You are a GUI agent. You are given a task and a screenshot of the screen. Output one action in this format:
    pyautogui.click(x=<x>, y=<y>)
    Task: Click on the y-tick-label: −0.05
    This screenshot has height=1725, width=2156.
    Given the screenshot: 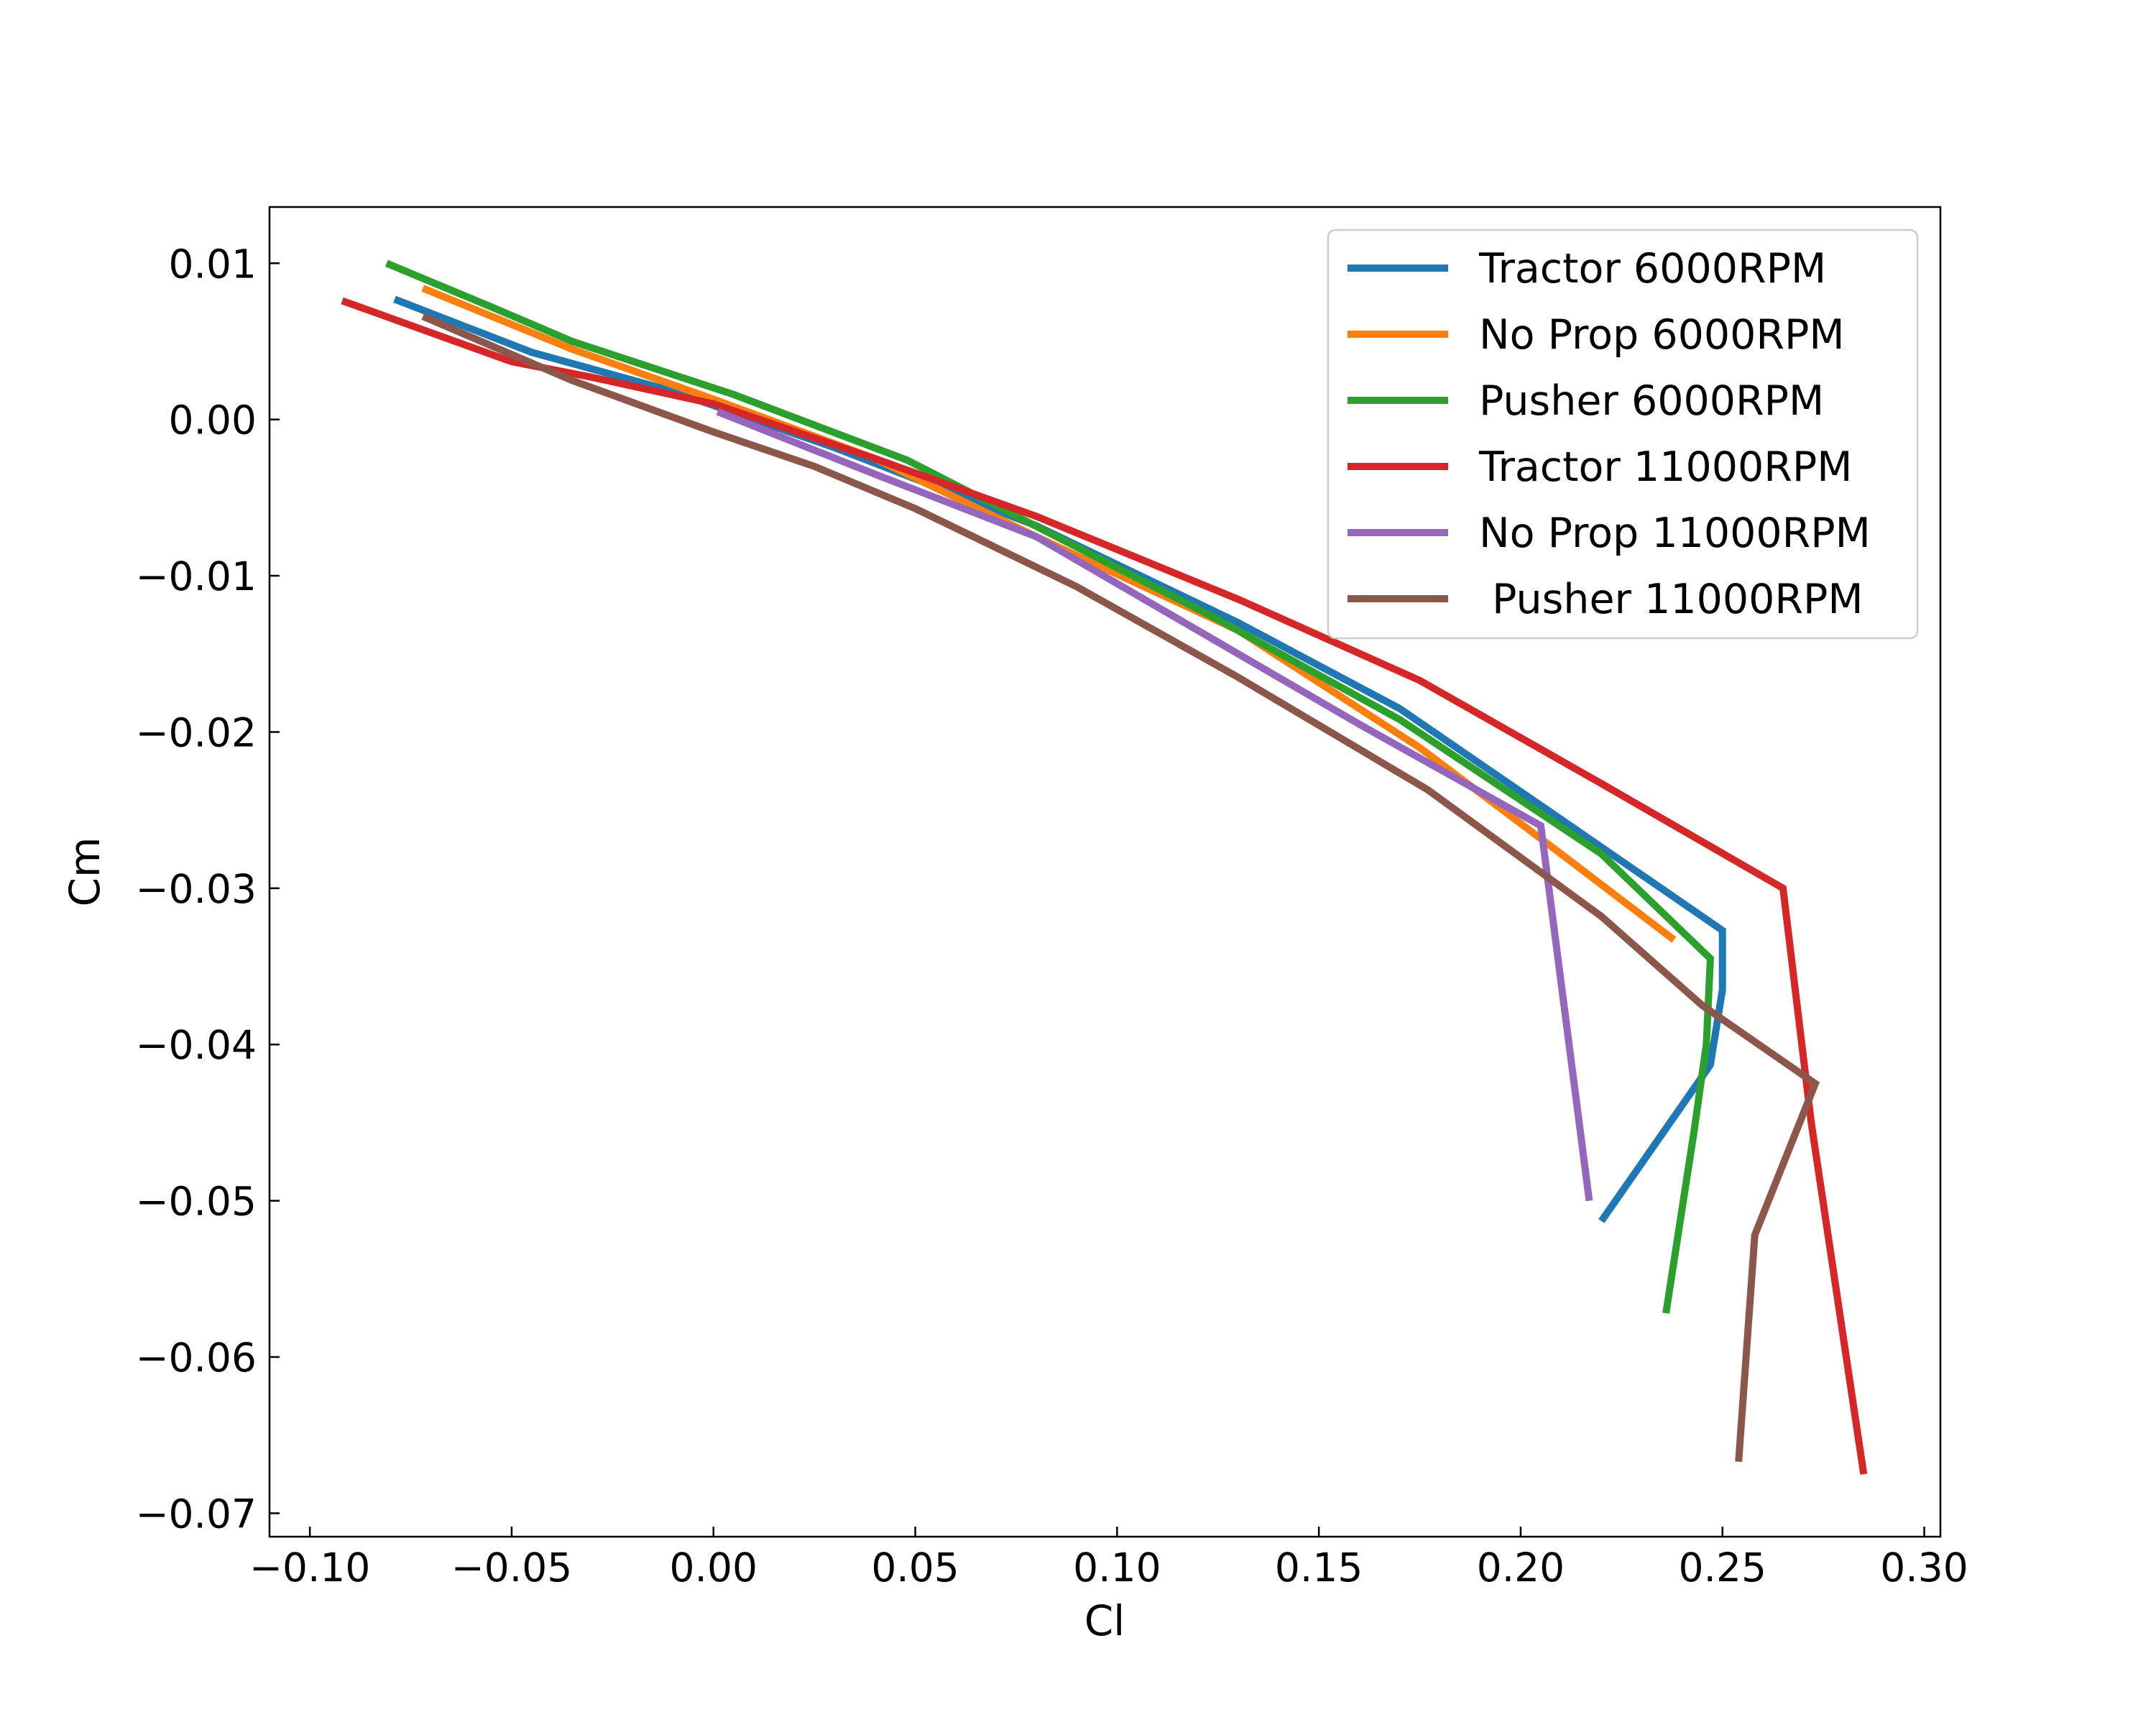 What is the action you would take?
    pyautogui.click(x=196, y=1202)
    